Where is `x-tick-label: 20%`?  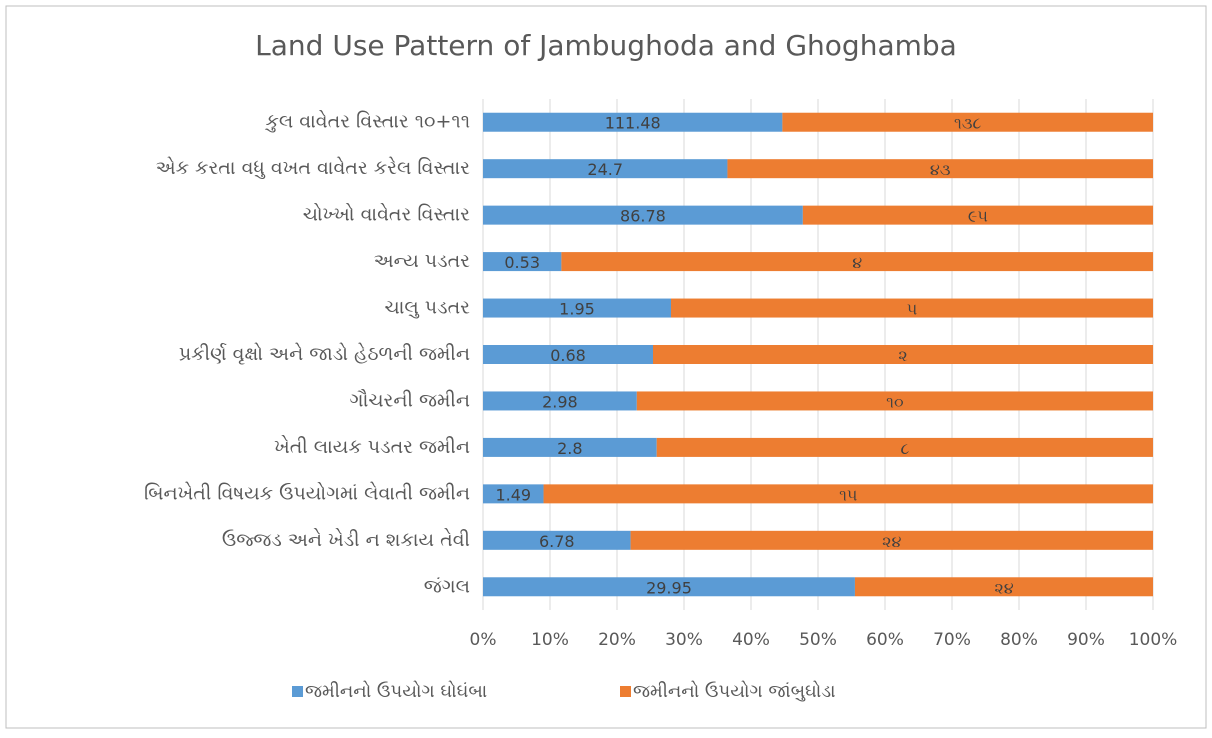
x-tick-label: 20% is located at coordinates (617, 640).